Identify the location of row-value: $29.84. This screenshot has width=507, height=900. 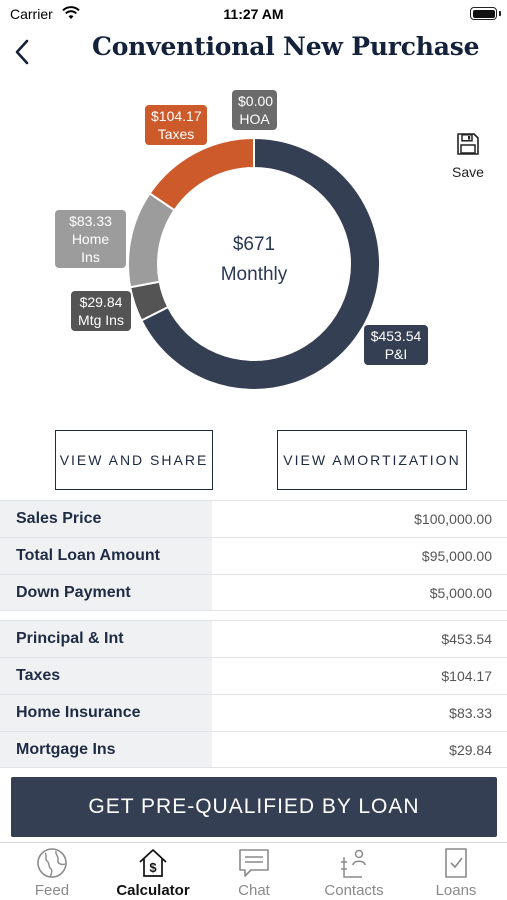
(470, 749).